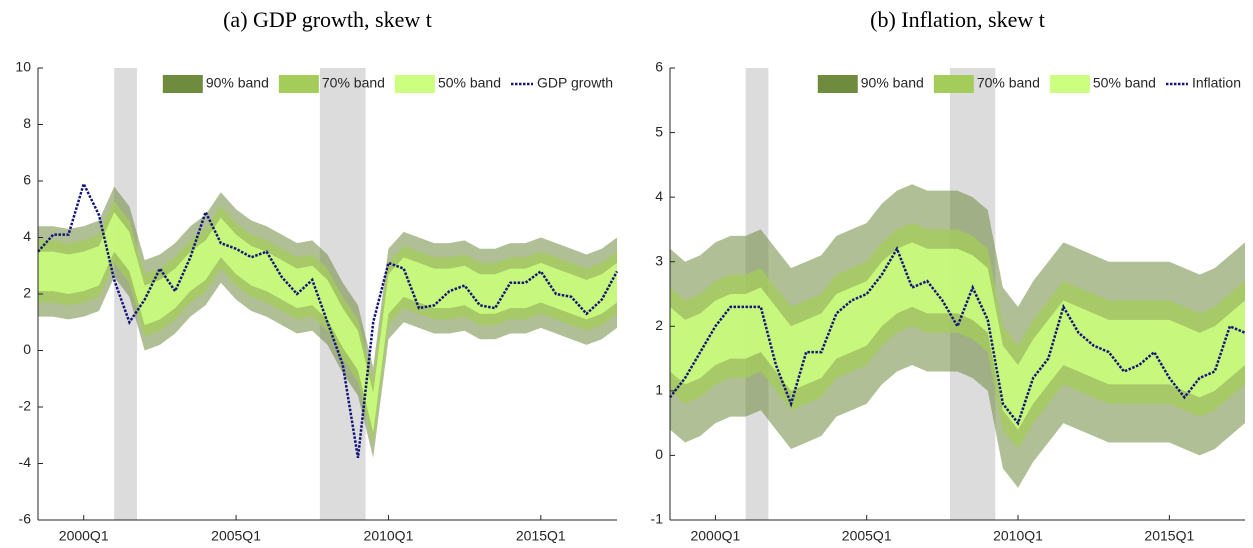 Image resolution: width=1253 pixels, height=548 pixels. Describe the element at coordinates (327, 19) in the screenshot. I see `chart-title: (a) GDP growth, skew t` at that location.